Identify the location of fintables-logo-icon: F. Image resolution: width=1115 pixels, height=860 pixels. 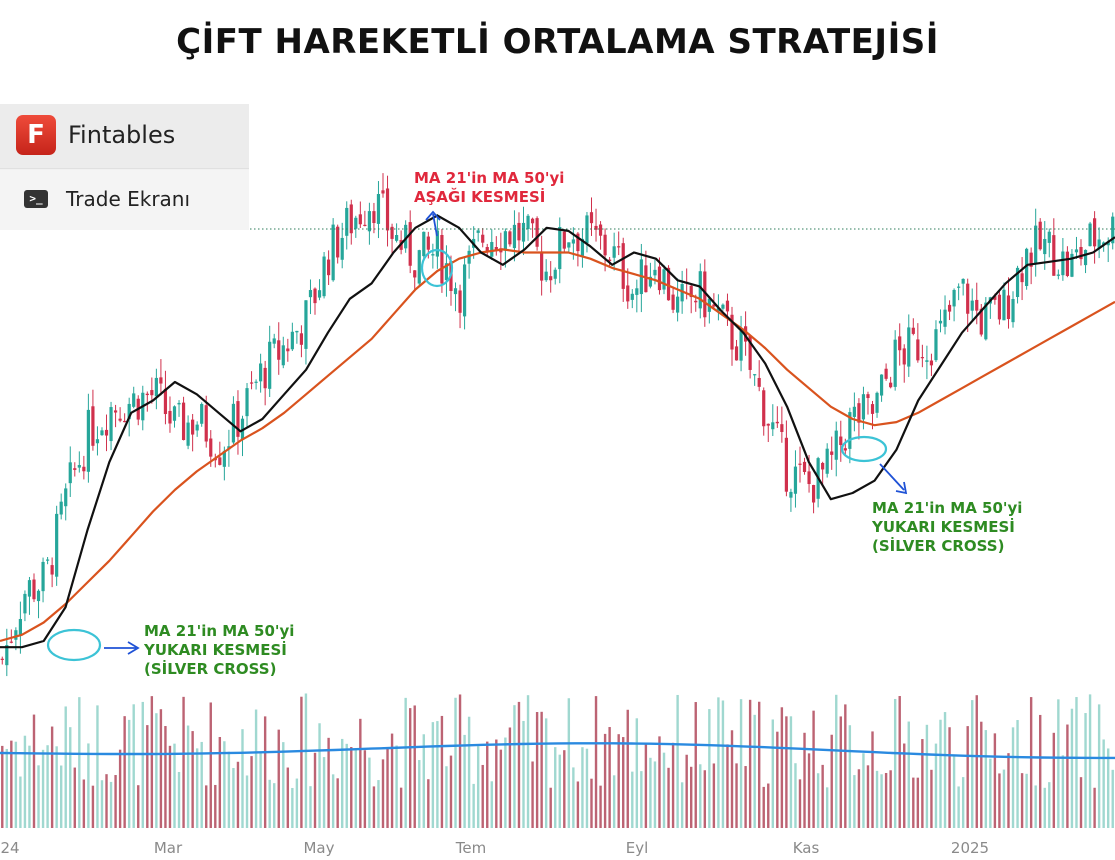
(36, 135).